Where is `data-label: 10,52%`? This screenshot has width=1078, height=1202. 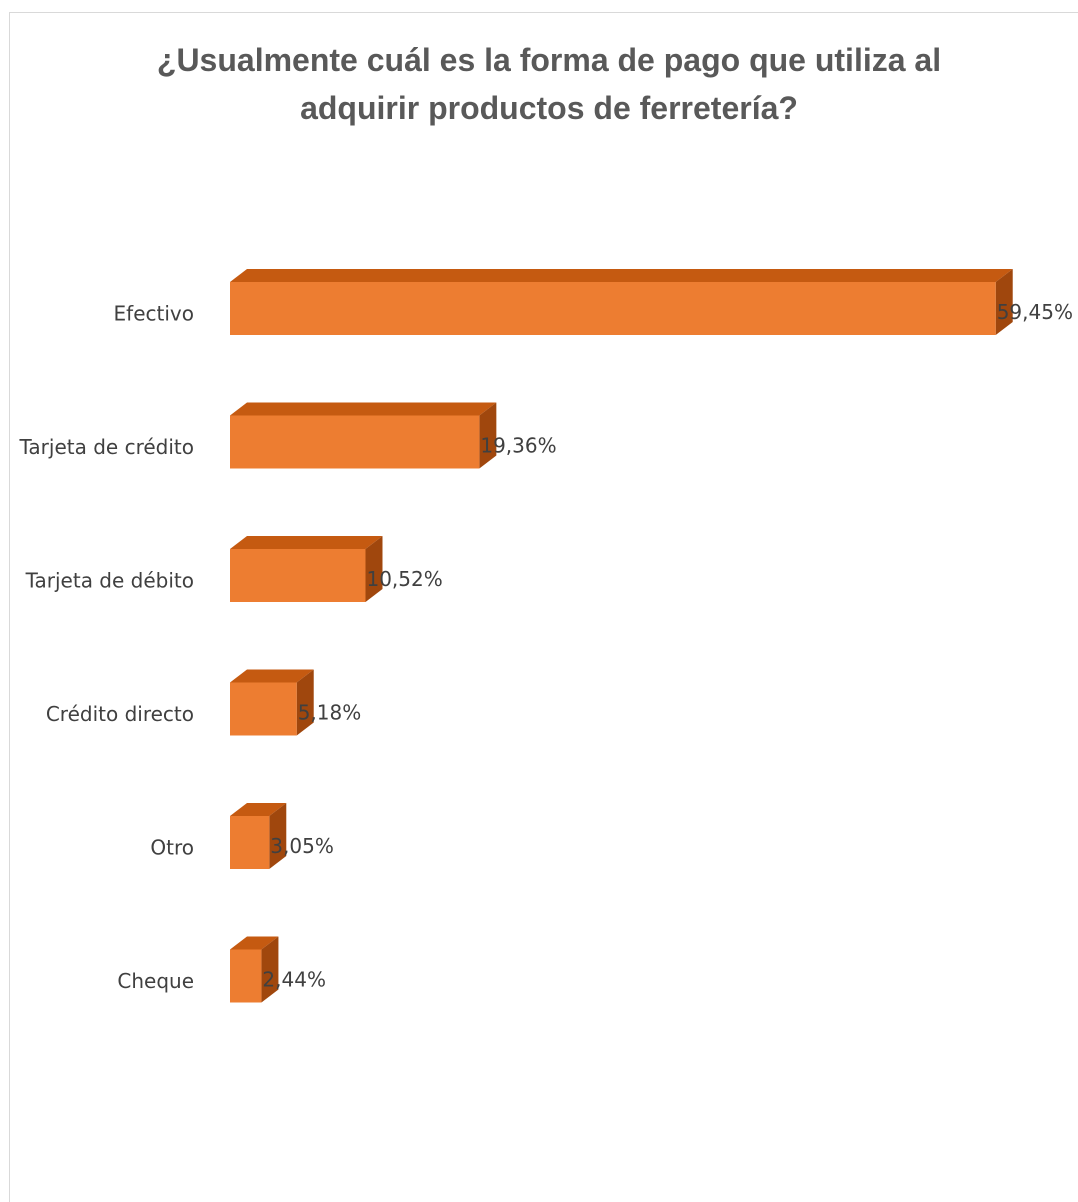
data-label: 10,52% is located at coordinates (404, 579).